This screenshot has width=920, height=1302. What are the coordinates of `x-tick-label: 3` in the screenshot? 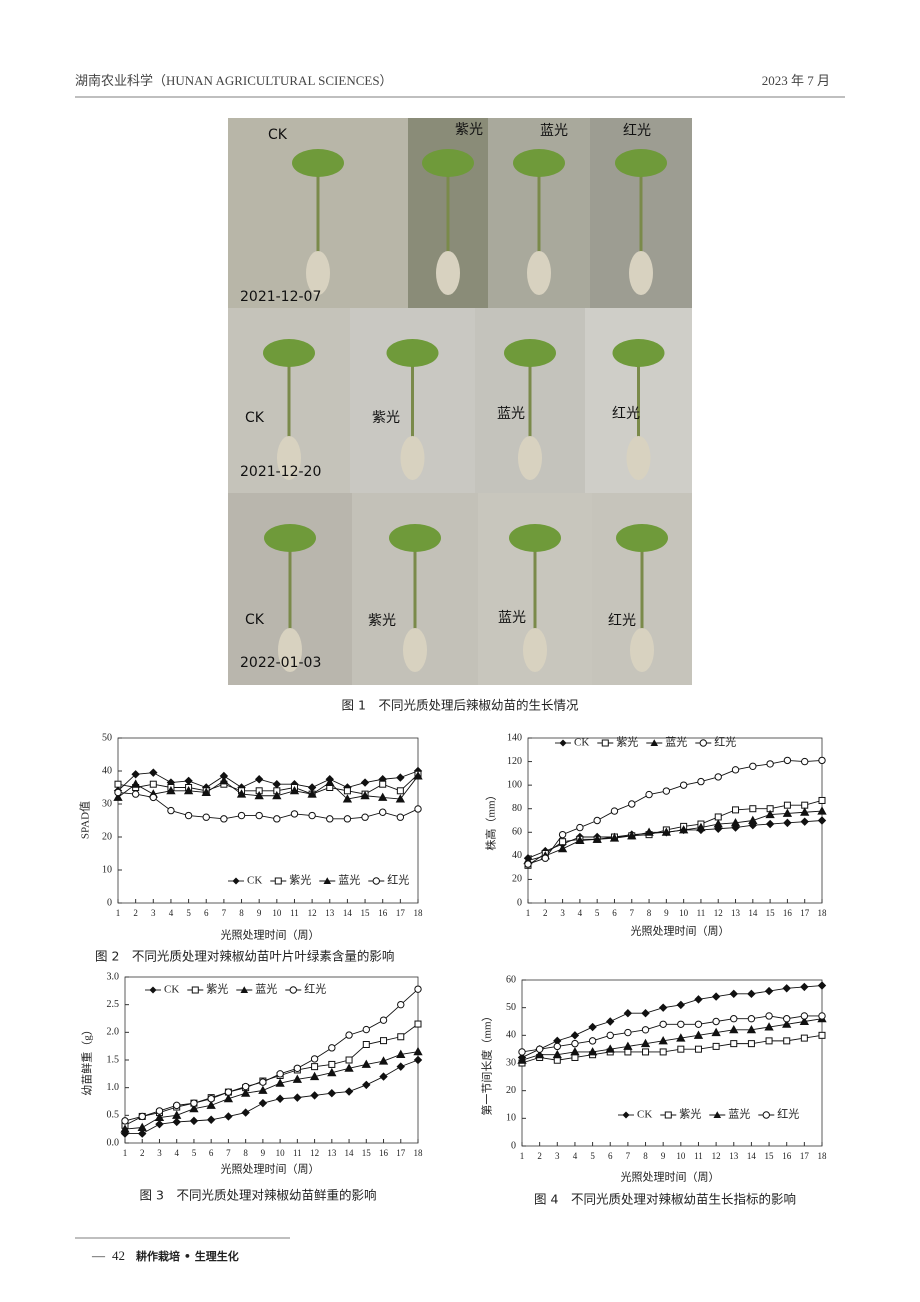 It's located at (557, 1156).